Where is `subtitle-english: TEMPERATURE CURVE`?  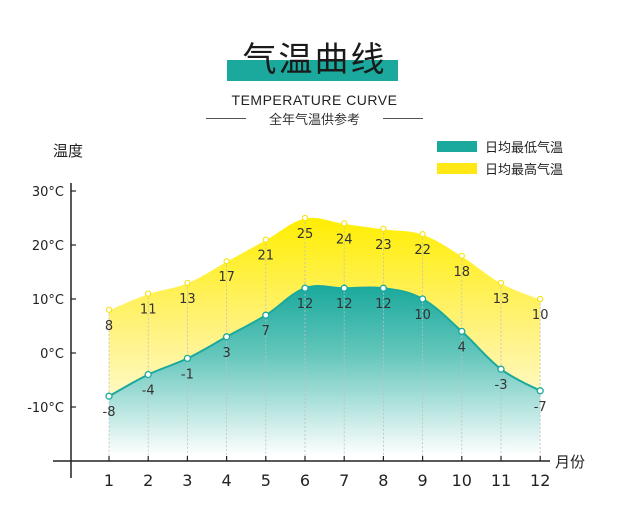 subtitle-english: TEMPERATURE CURVE is located at coordinates (314, 100).